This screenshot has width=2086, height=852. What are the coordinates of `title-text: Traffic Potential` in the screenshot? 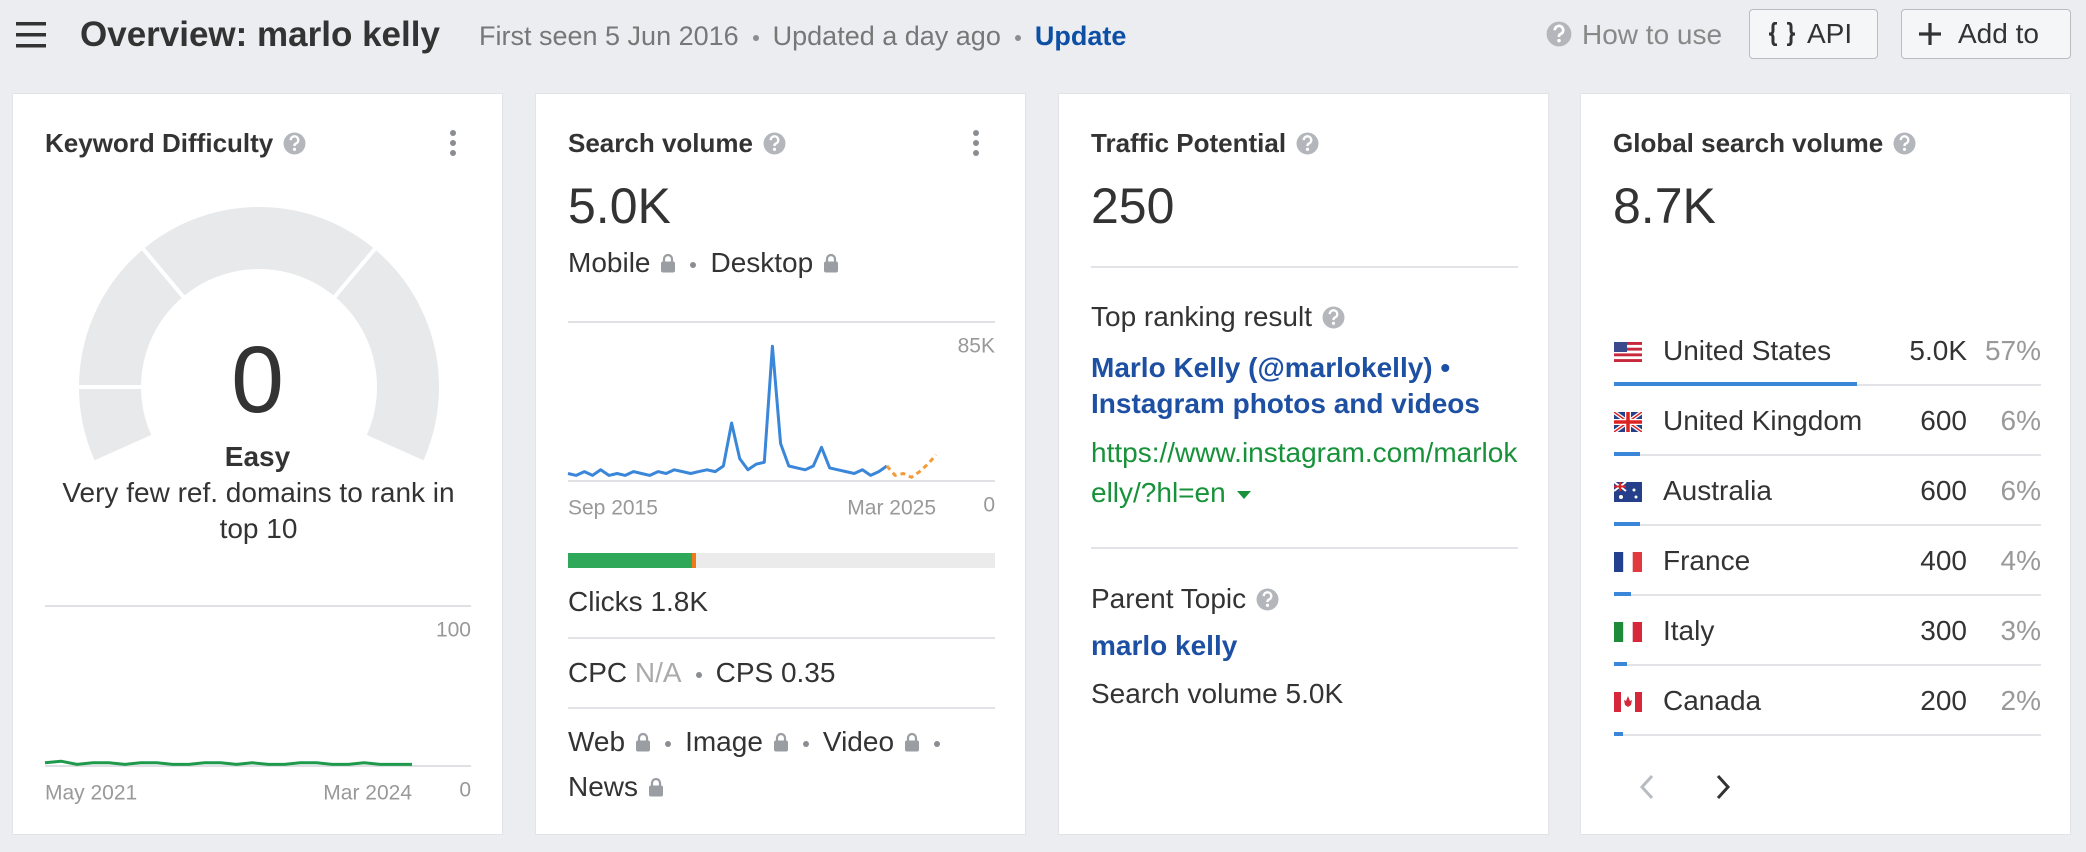 It's located at (1189, 143).